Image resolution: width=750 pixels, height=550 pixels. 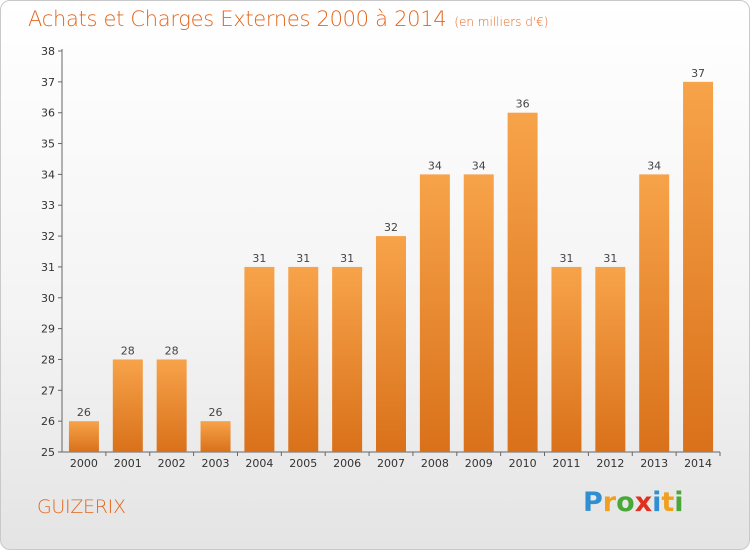 What do you see at coordinates (501, 22) in the screenshot?
I see `unit-text: (en milliers d'€)` at bounding box center [501, 22].